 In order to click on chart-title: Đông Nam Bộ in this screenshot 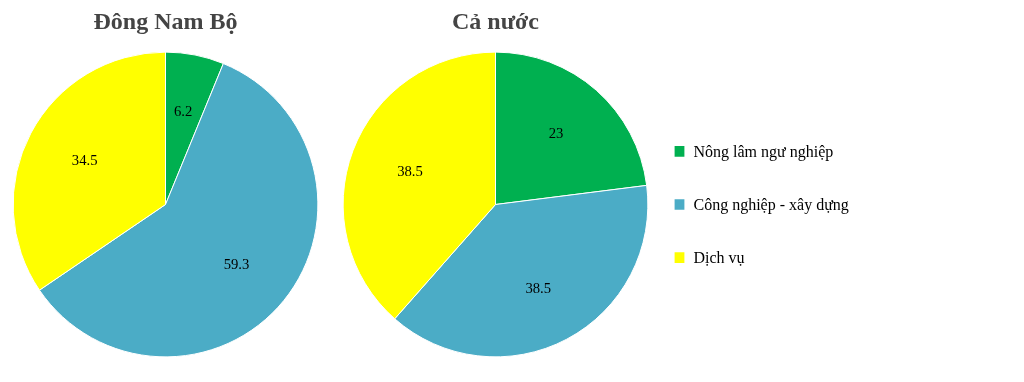, I will do `click(165, 20)`.